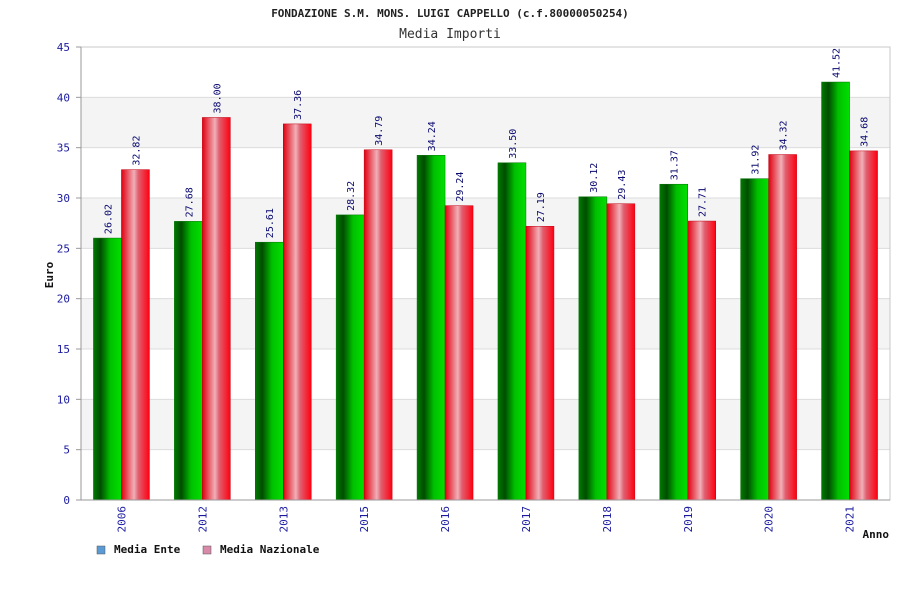 The height and width of the screenshot is (600, 900). Describe the element at coordinates (66, 500) in the screenshot. I see `y-tick-label: 0` at that location.